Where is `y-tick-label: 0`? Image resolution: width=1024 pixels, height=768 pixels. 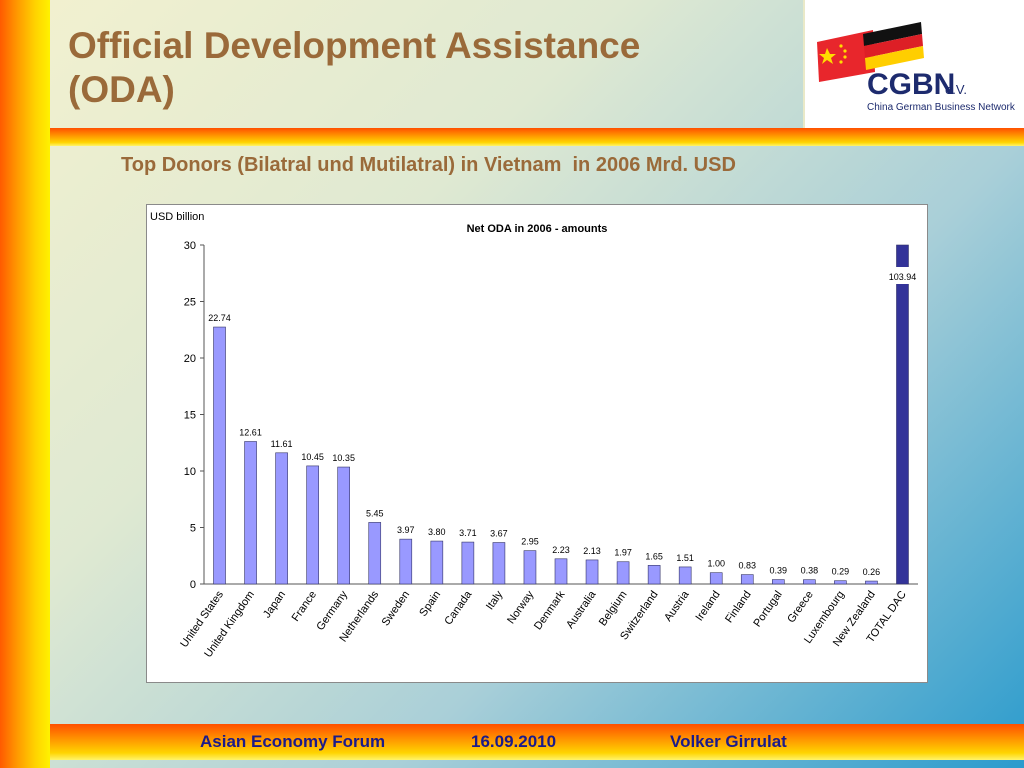 y-tick-label: 0 is located at coordinates (193, 585).